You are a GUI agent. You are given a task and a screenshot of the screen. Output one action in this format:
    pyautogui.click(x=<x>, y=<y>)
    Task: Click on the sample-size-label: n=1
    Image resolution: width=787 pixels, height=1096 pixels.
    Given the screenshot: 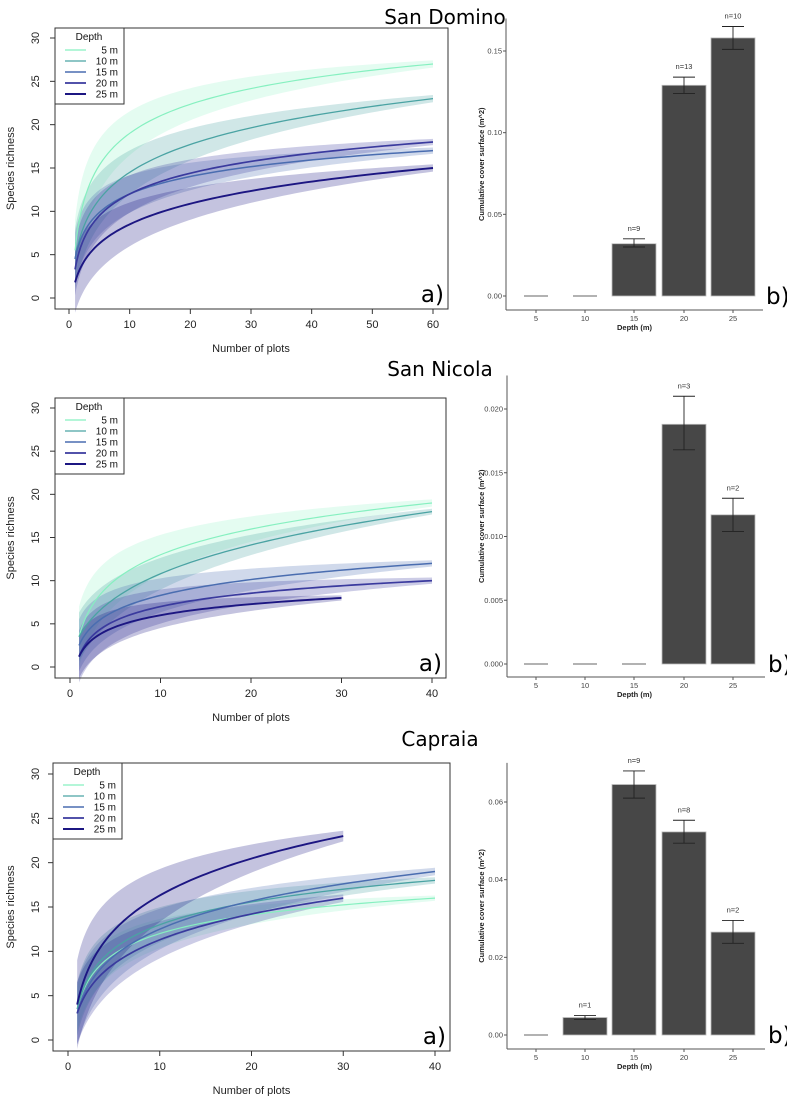 What is the action you would take?
    pyautogui.click(x=585, y=1005)
    